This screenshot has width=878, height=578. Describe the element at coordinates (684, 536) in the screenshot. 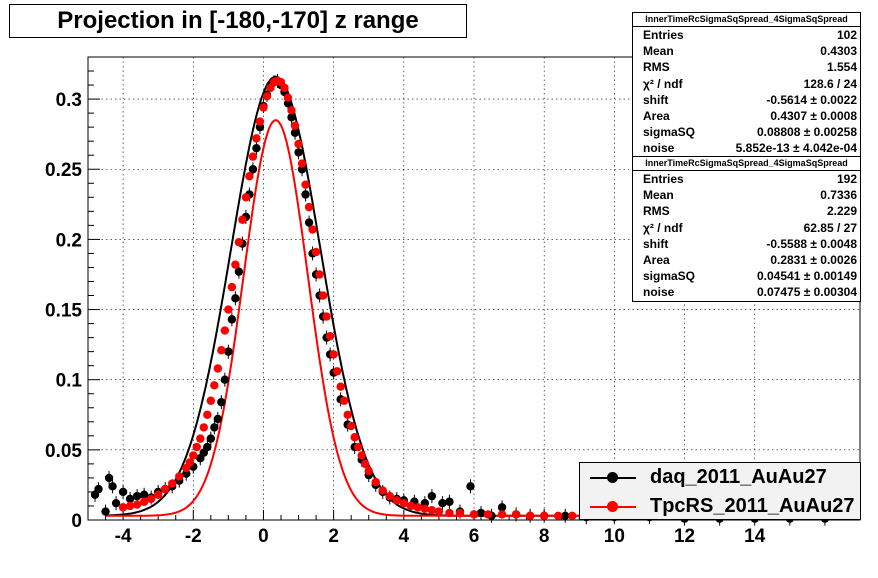

I see `x-tick-label: 12` at that location.